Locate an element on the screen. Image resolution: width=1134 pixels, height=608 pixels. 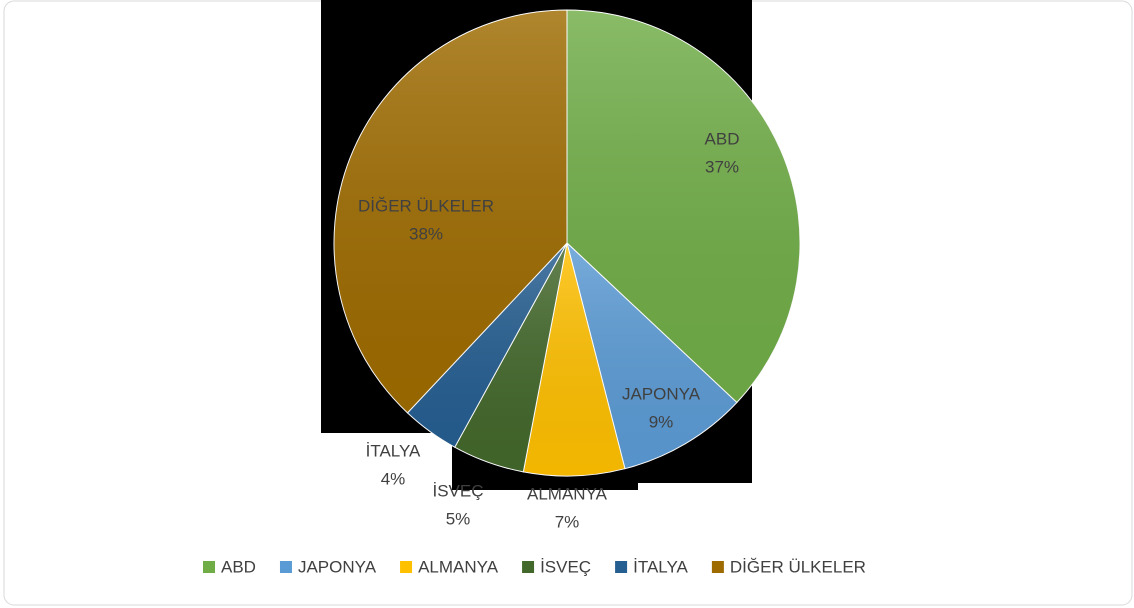
data-label-name: DİĞER ÜLKELER is located at coordinates (426, 205).